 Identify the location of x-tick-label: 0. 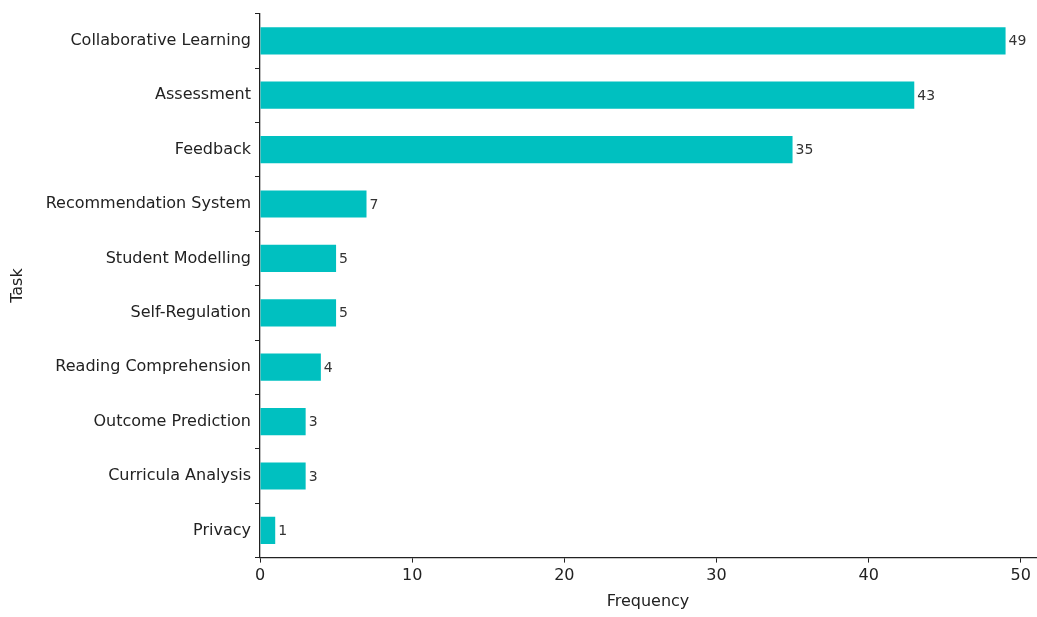
(260, 575).